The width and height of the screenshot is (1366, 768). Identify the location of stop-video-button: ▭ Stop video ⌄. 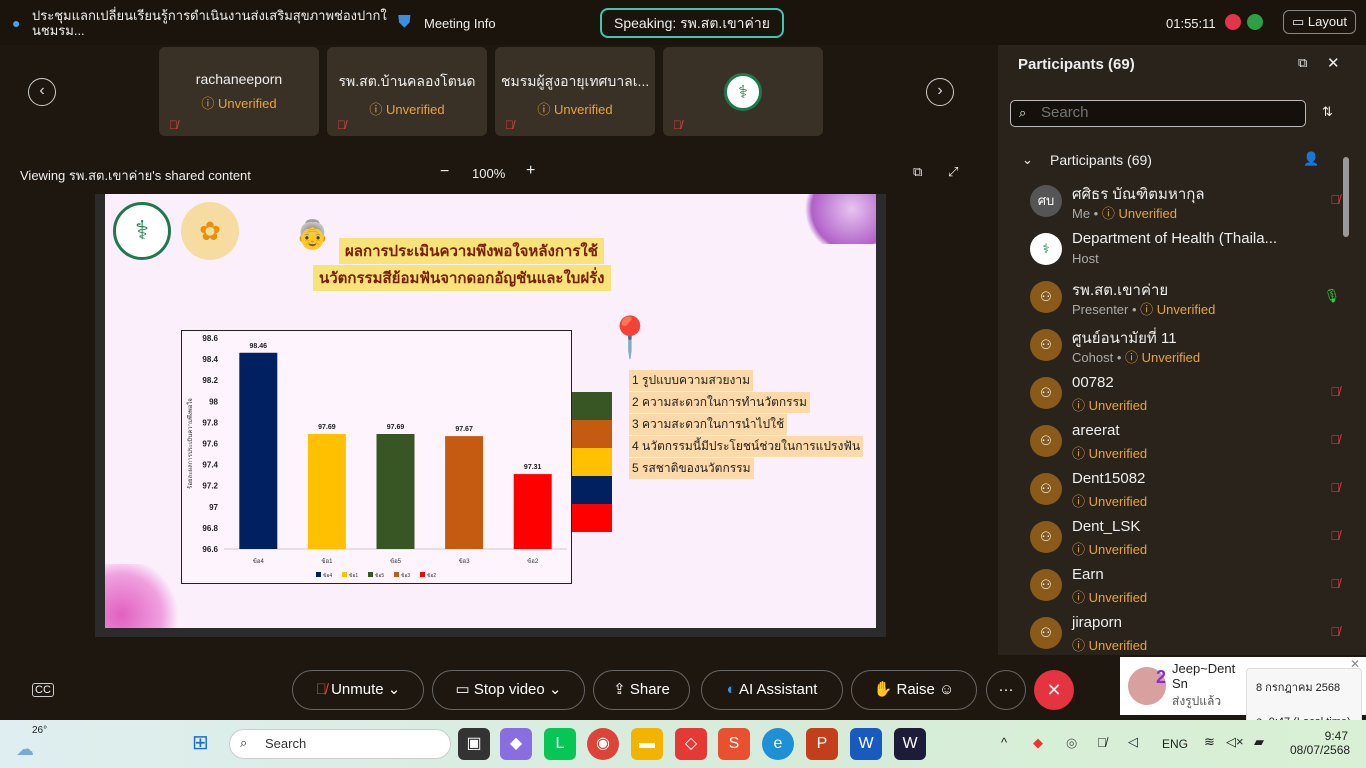
(508, 690).